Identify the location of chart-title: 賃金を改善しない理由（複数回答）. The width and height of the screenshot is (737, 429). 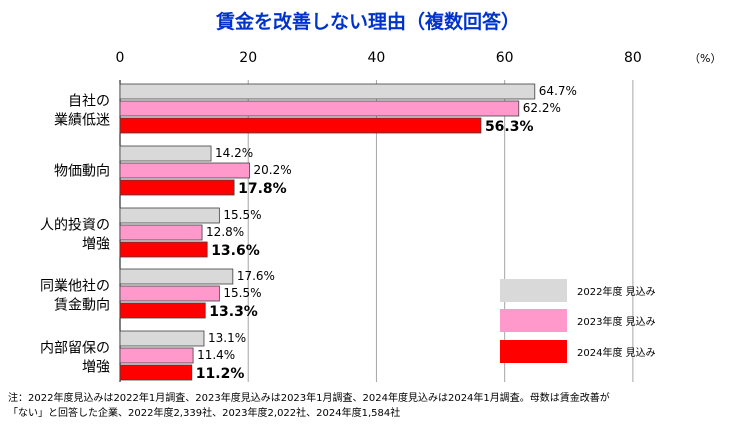
(367, 21).